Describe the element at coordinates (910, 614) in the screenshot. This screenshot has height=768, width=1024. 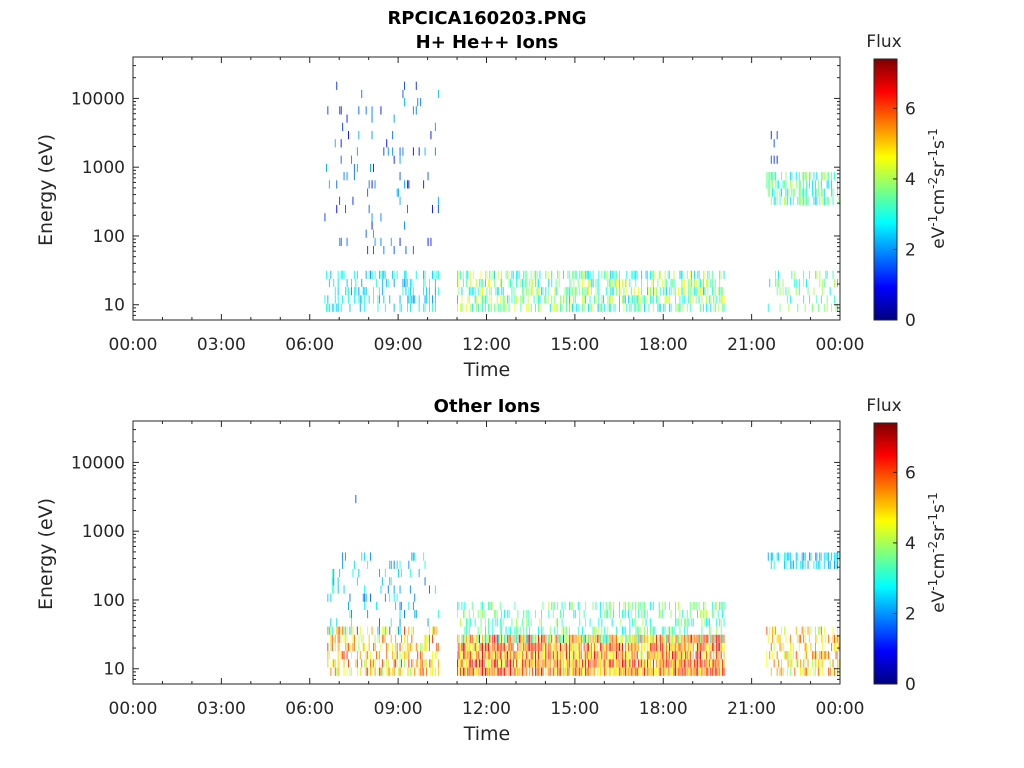
I see `colorbar-tick-label: 2` at that location.